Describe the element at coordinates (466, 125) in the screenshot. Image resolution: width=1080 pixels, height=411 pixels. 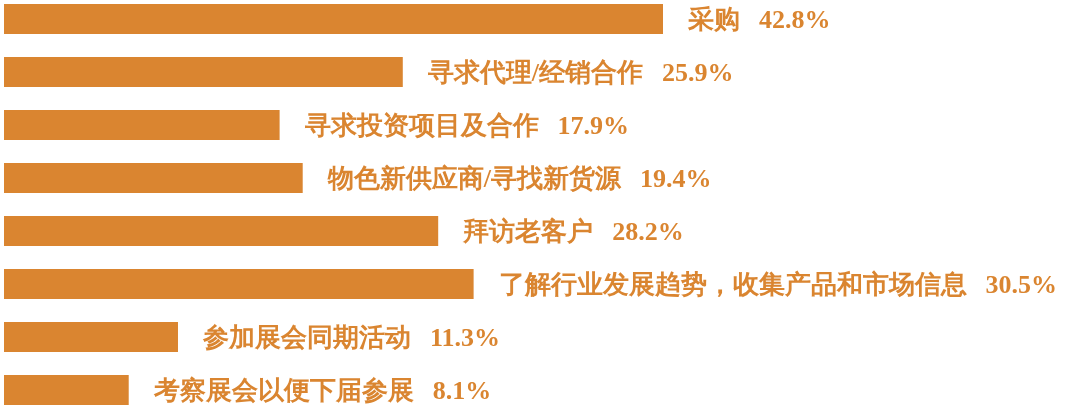
I see `data-label: 寻求投资项目及合作 17.9%` at that location.